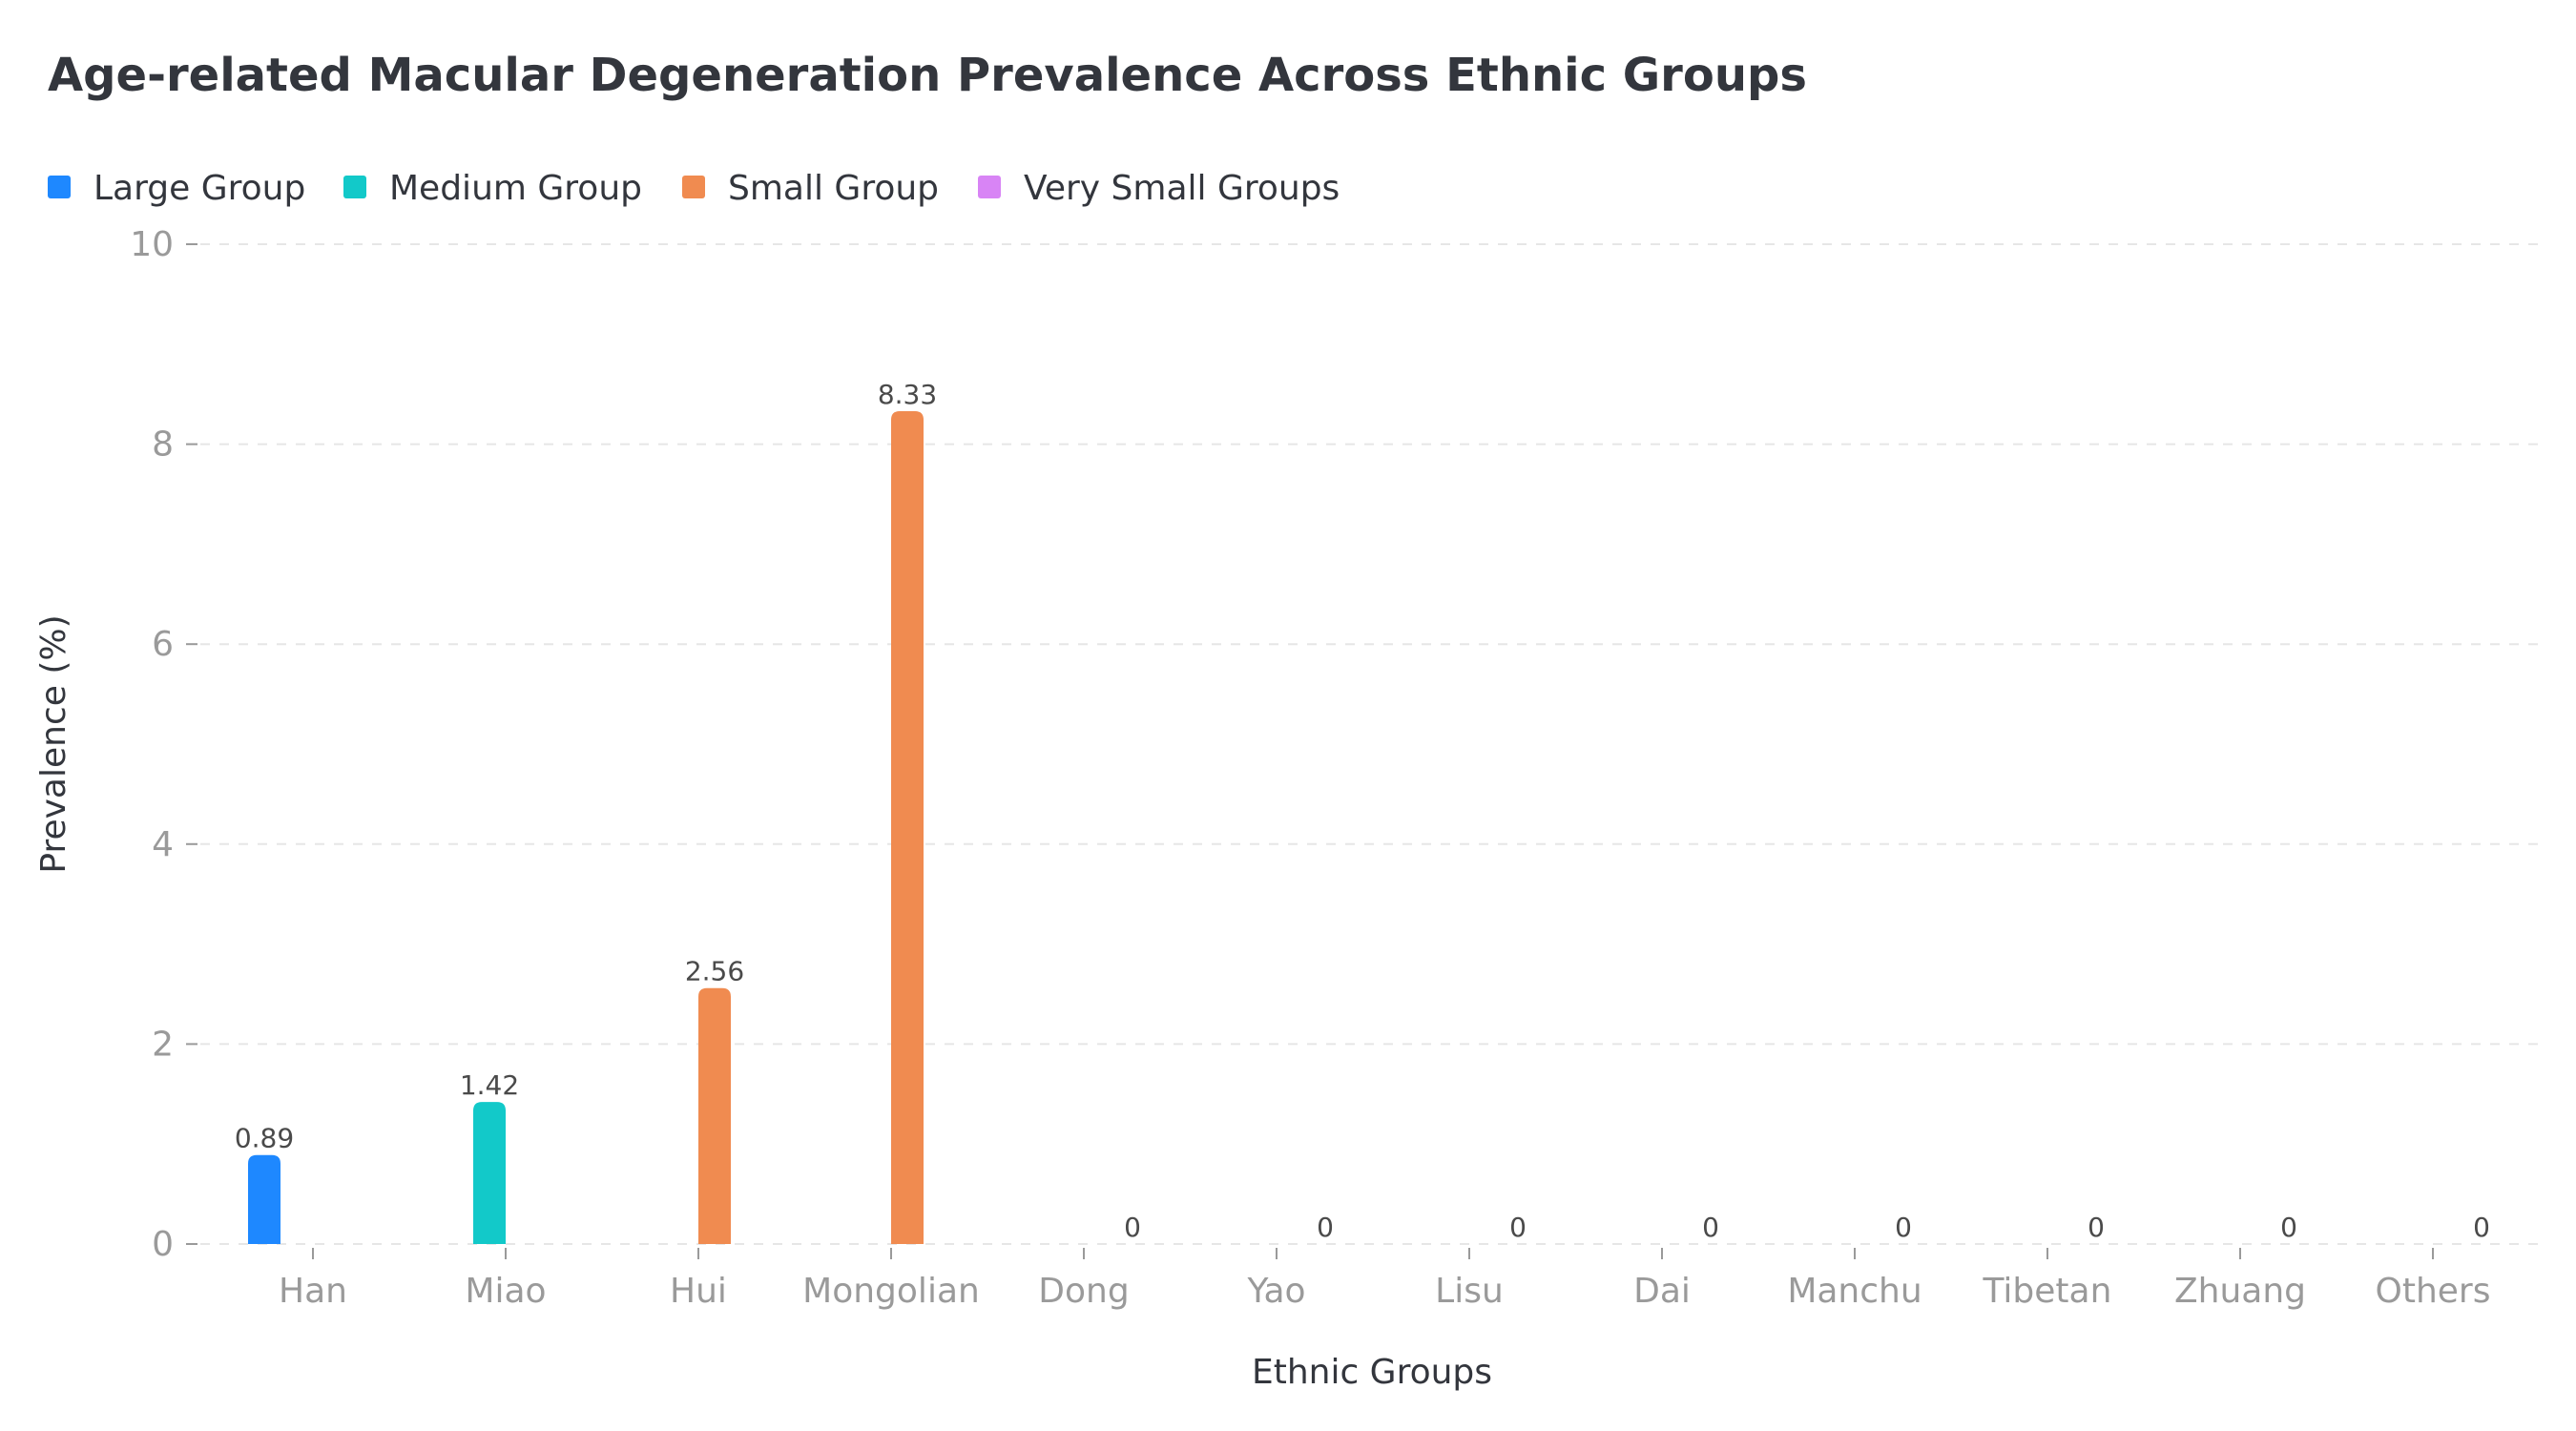  I want to click on x-tick-label-mongolian: Mongolian, so click(891, 1291).